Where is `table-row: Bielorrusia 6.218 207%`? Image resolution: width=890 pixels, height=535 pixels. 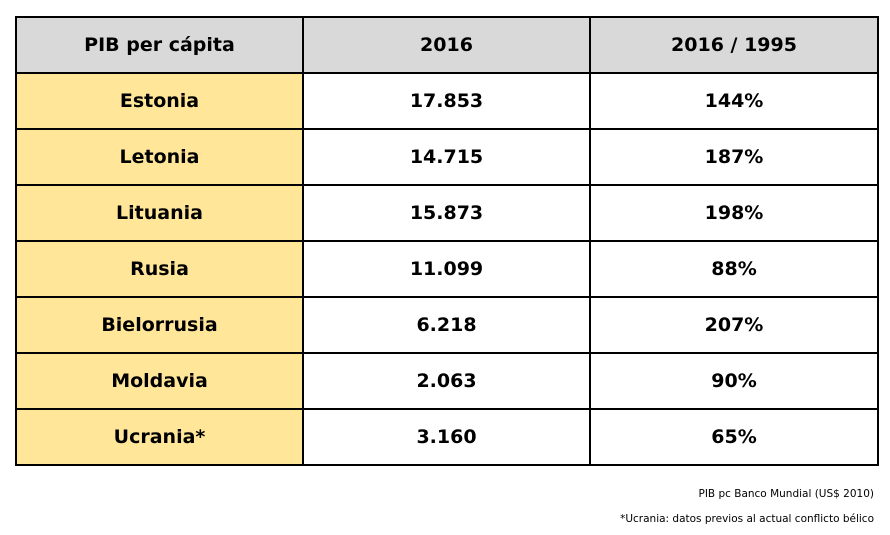 table-row: Bielorrusia 6.218 207% is located at coordinates (447, 325).